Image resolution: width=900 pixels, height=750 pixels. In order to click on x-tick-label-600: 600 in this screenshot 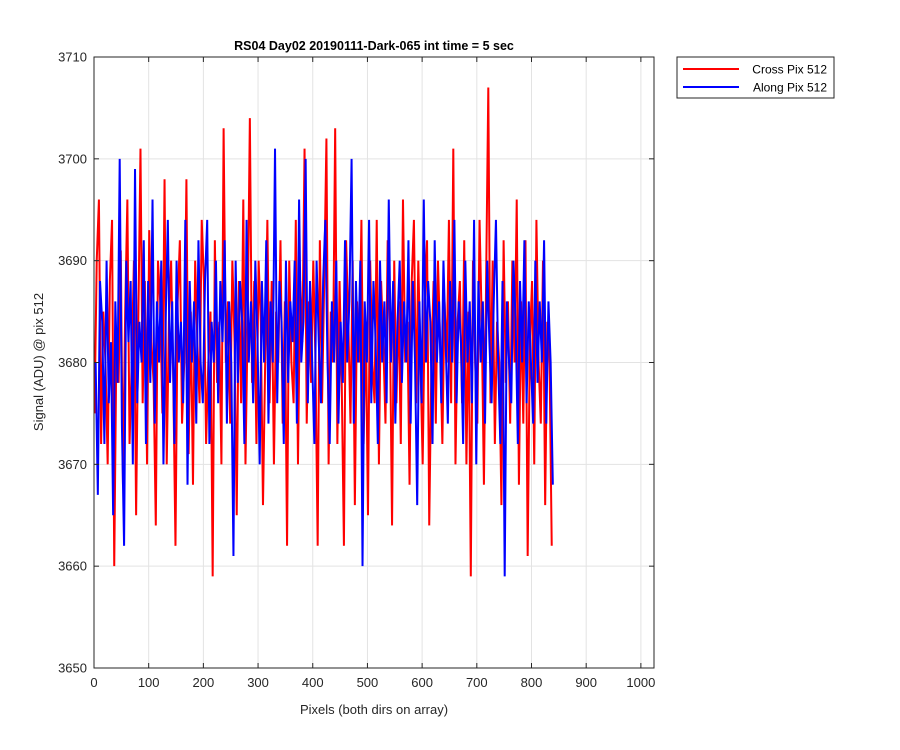, I will do `click(422, 682)`.